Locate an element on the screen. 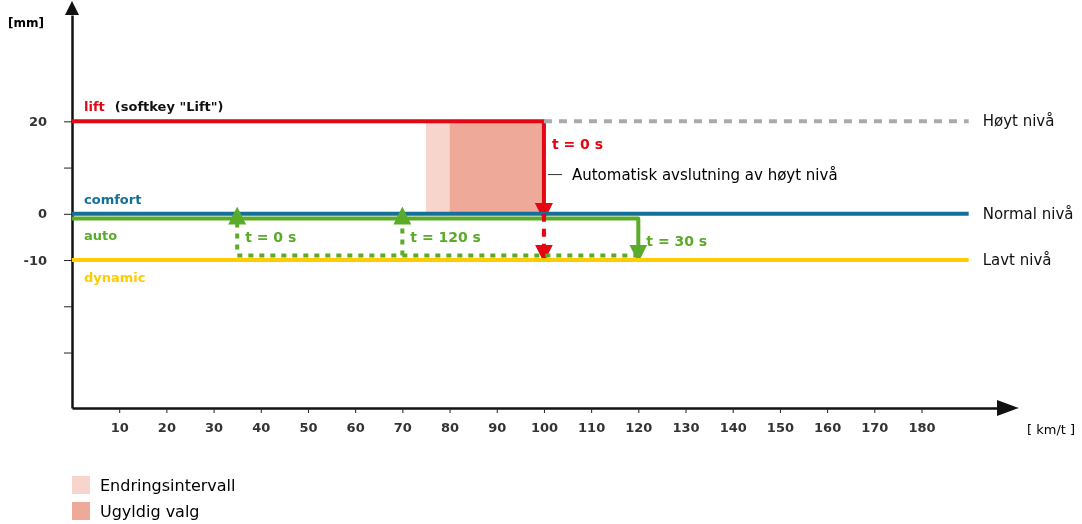  annotation: (softkey "Lift") is located at coordinates (169, 107).